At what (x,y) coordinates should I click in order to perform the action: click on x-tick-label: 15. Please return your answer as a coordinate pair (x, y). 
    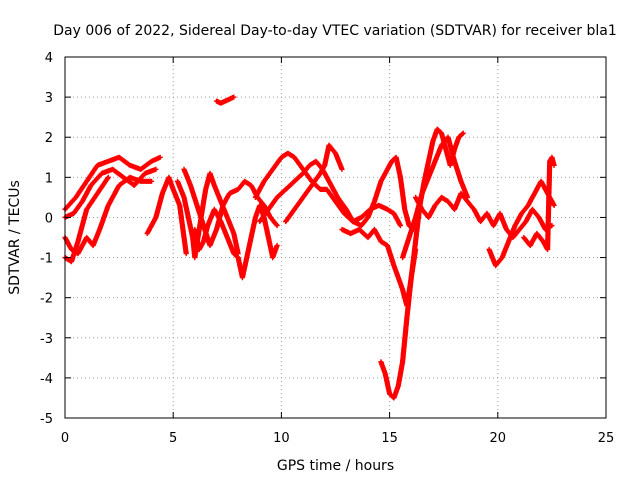
    Looking at the image, I should click on (389, 438).